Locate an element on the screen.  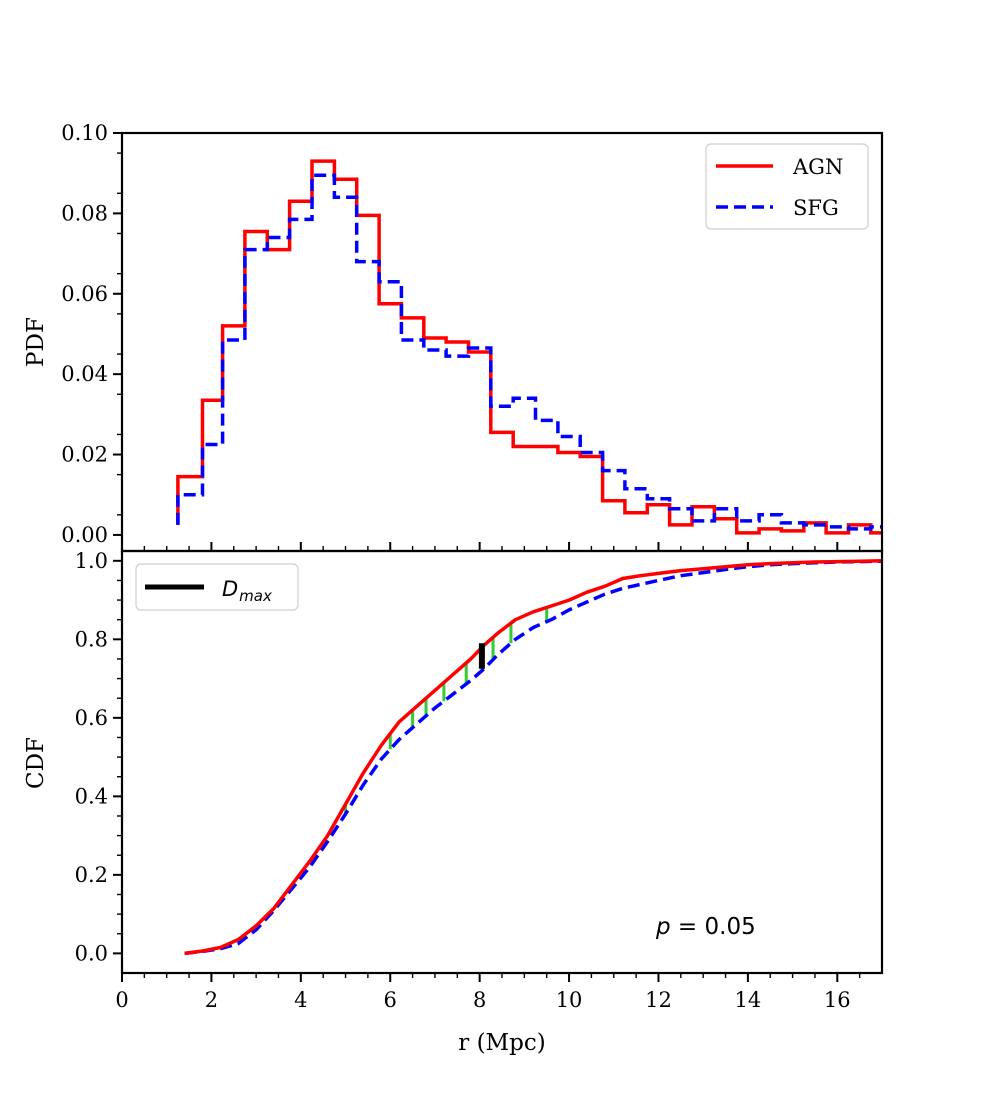
cdf-legend: Dmax is located at coordinates (217, 587).